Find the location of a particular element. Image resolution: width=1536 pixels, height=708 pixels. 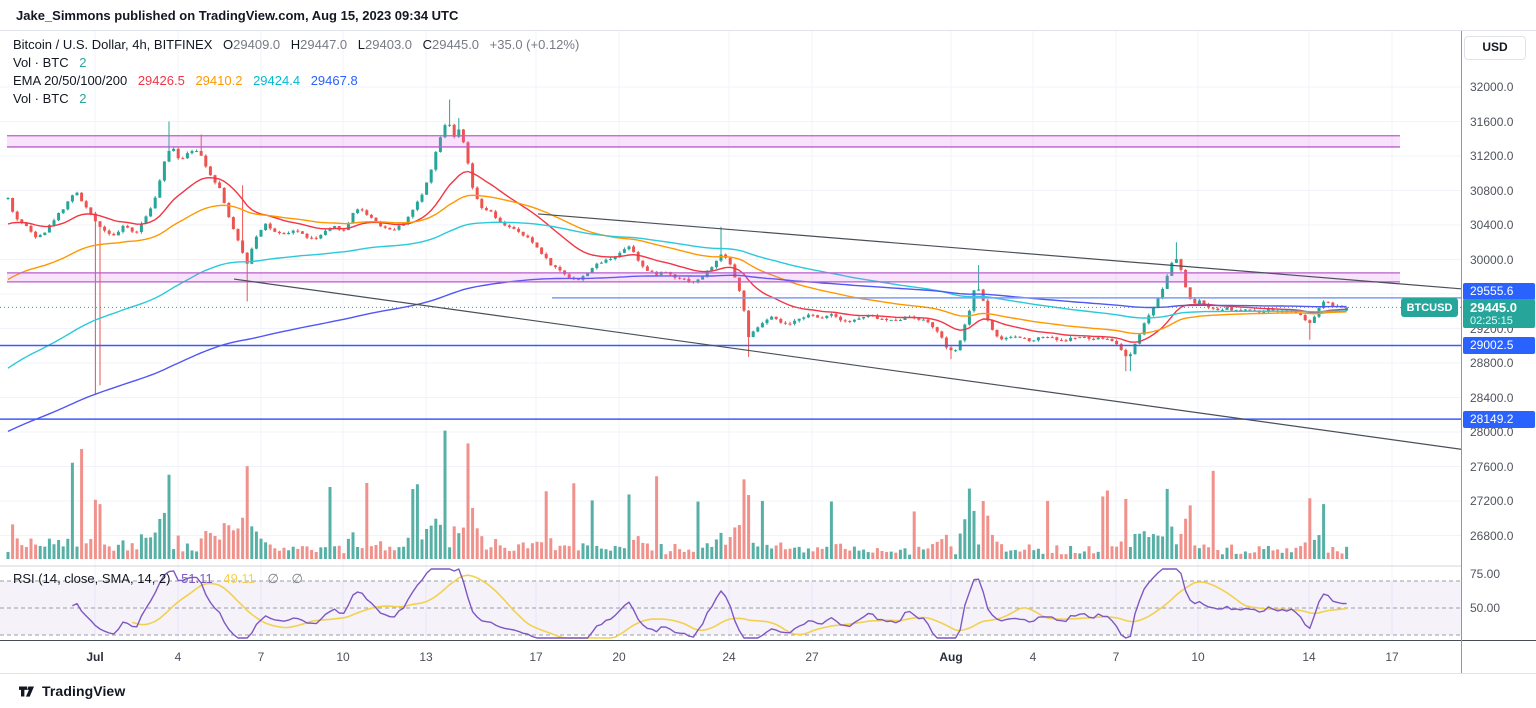

rsi-value: 51.11 is located at coordinates (197, 578).